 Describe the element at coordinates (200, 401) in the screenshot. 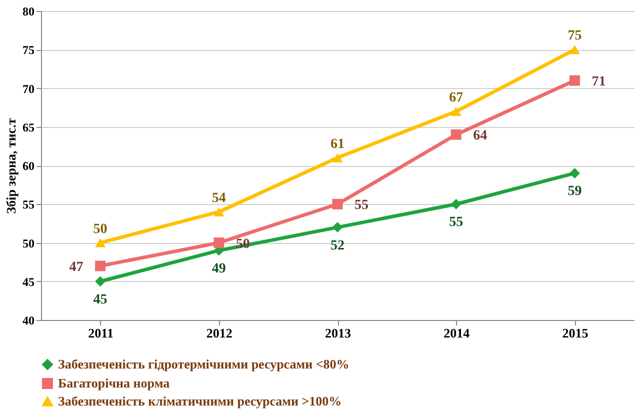

I see `legend-label: Забезпеченість кліматичними ресурсами >100%` at that location.